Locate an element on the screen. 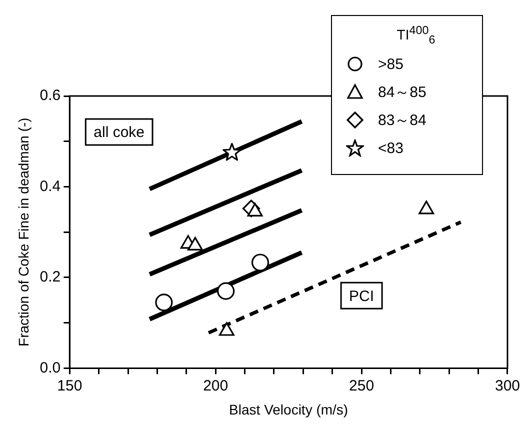  legend-label: >85 is located at coordinates (391, 64).